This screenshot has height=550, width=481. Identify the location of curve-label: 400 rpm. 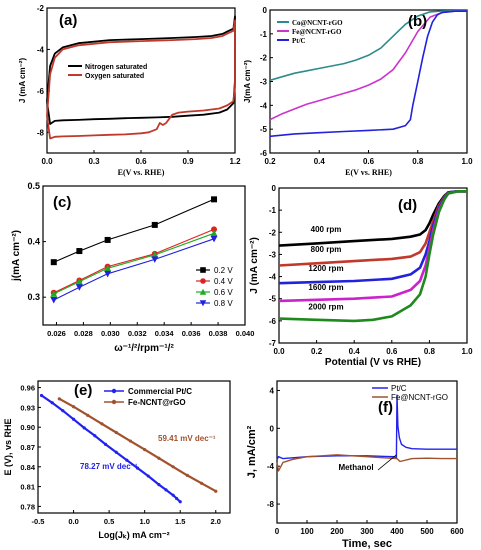
(326, 229).